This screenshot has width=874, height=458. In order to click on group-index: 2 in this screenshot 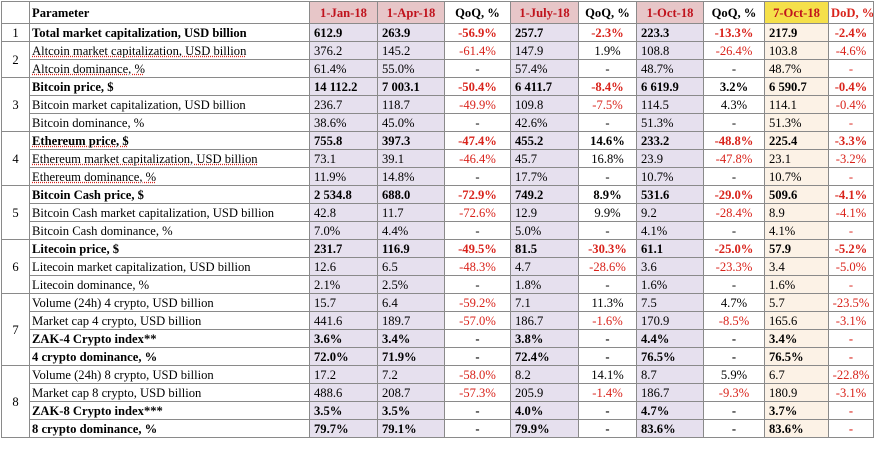, I will do `click(15, 59)`.